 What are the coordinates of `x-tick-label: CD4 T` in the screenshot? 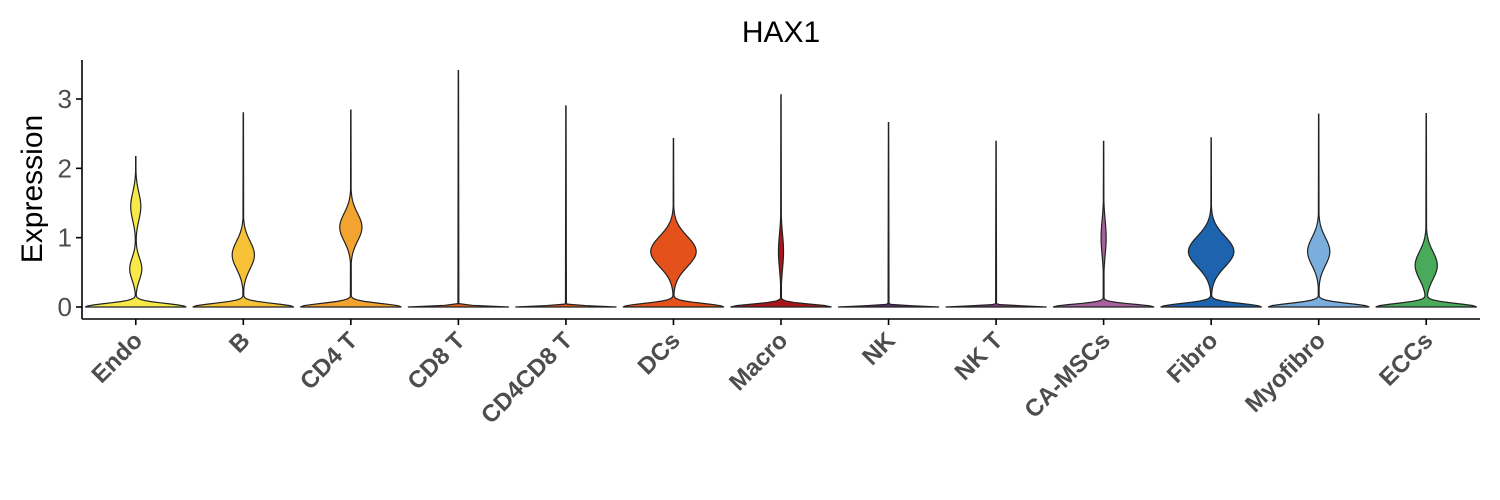 It's located at (329, 361).